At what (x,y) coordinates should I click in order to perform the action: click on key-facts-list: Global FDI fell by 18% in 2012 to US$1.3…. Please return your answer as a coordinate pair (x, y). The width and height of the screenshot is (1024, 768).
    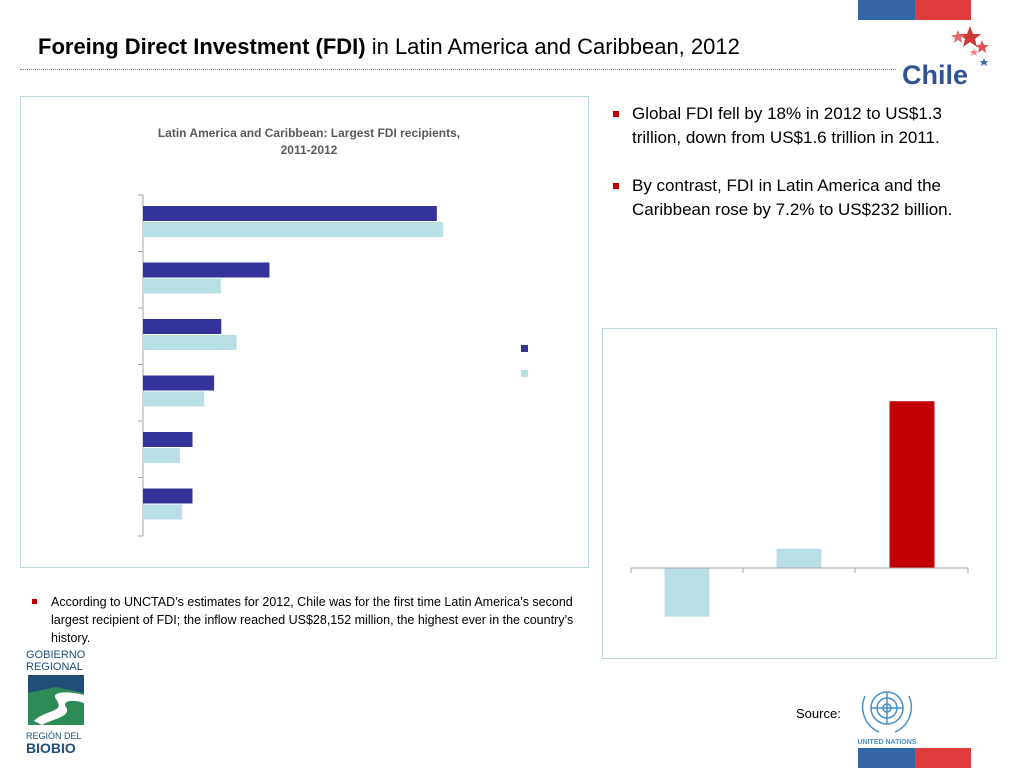
    Looking at the image, I should click on (789, 174).